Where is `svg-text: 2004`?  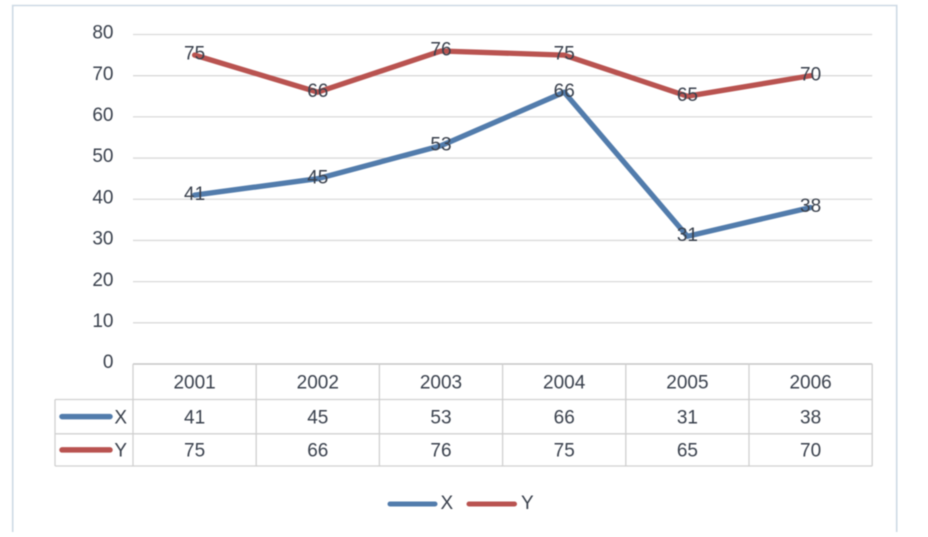
svg-text: 2004 is located at coordinates (564, 382).